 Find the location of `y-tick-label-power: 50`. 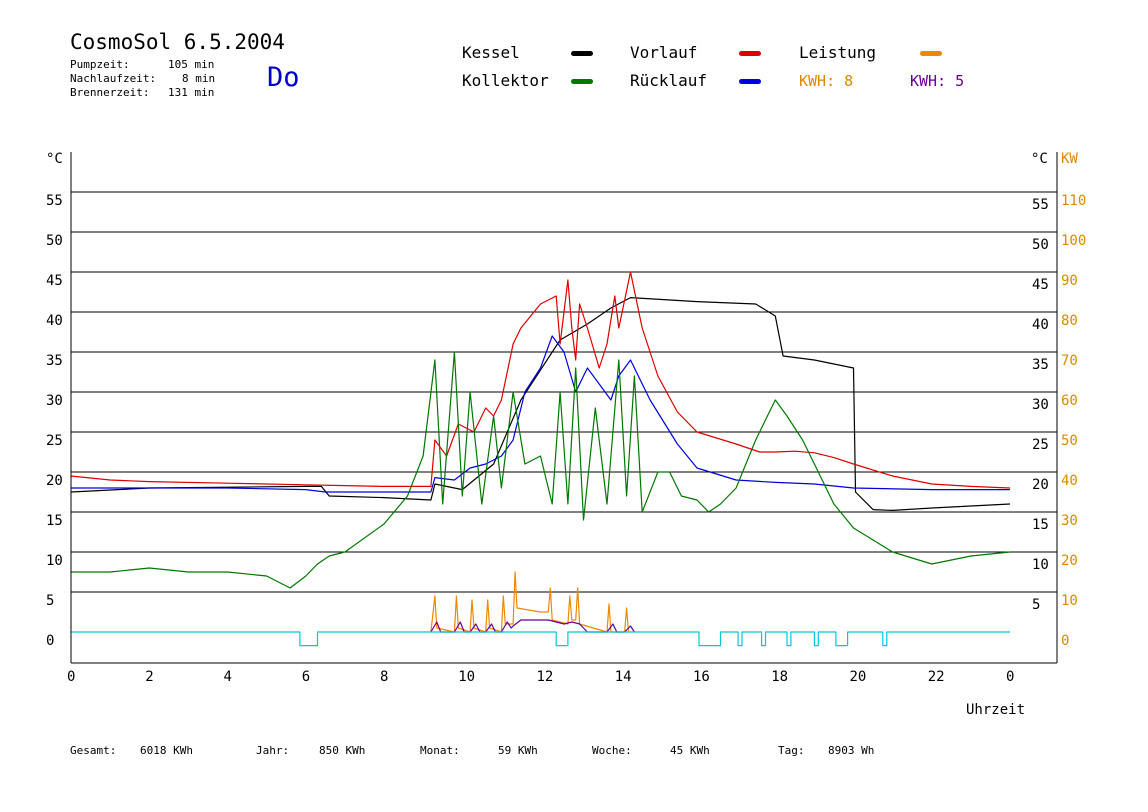

y-tick-label-power: 50 is located at coordinates (1069, 441).